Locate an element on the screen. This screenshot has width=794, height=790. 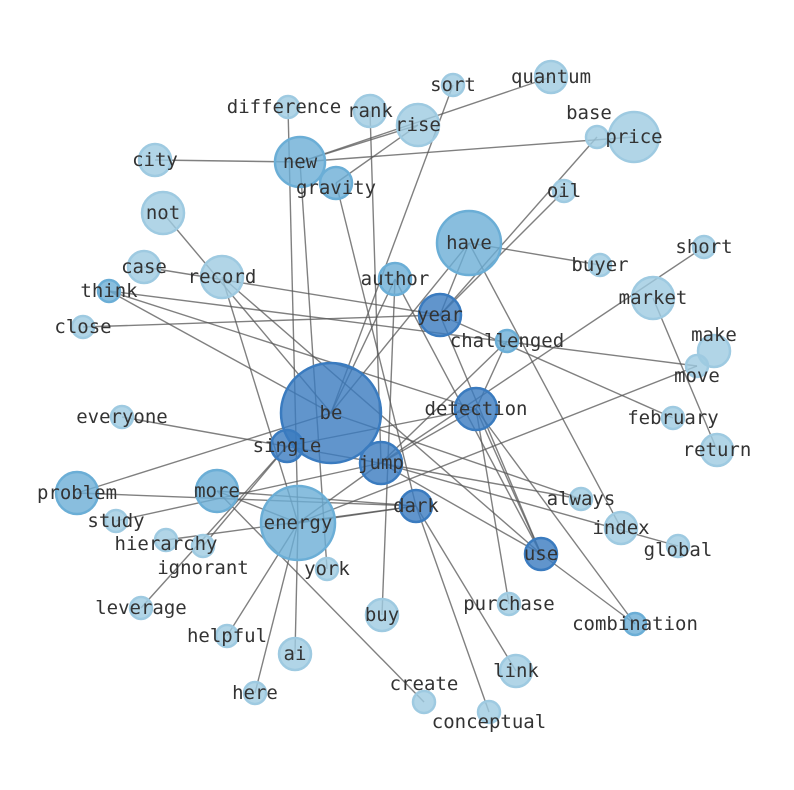
node-label-everyone: everyone is located at coordinates (122, 417).